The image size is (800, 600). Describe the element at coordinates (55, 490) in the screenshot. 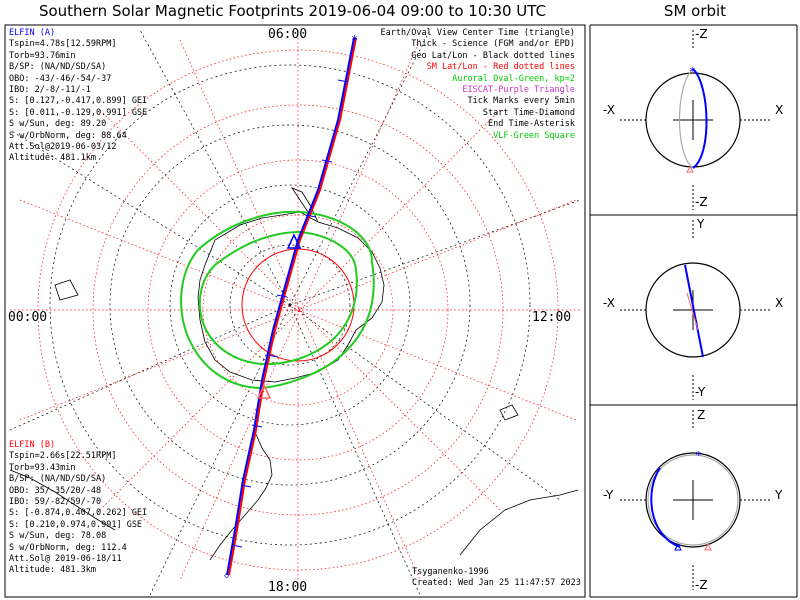

I see `elfin-b-line: OBO: 35/-35/20/-48` at that location.